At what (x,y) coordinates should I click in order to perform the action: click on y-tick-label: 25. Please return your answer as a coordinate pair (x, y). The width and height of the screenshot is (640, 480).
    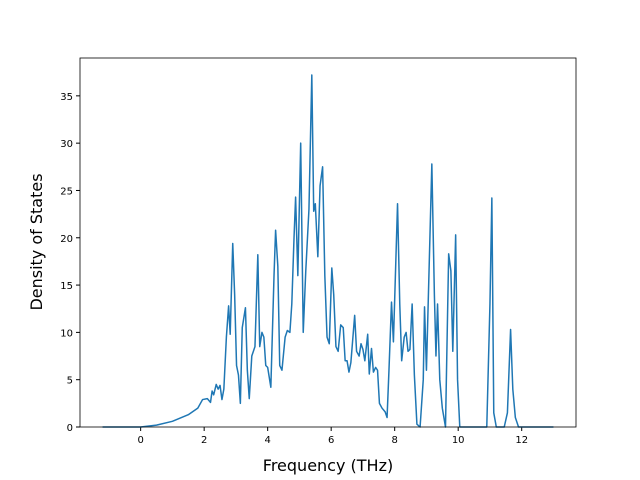
    Looking at the image, I should click on (66, 191).